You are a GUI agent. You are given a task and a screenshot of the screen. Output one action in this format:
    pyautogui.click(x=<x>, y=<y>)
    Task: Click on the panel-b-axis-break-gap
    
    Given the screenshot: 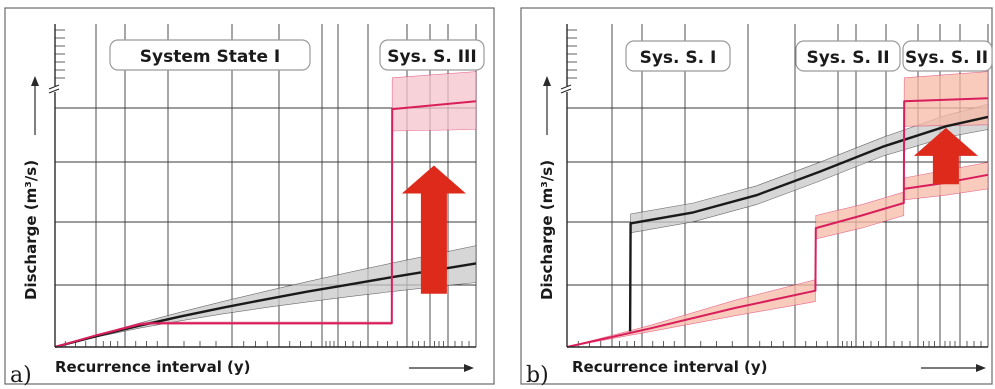 What is the action you would take?
    pyautogui.click(x=567, y=89)
    